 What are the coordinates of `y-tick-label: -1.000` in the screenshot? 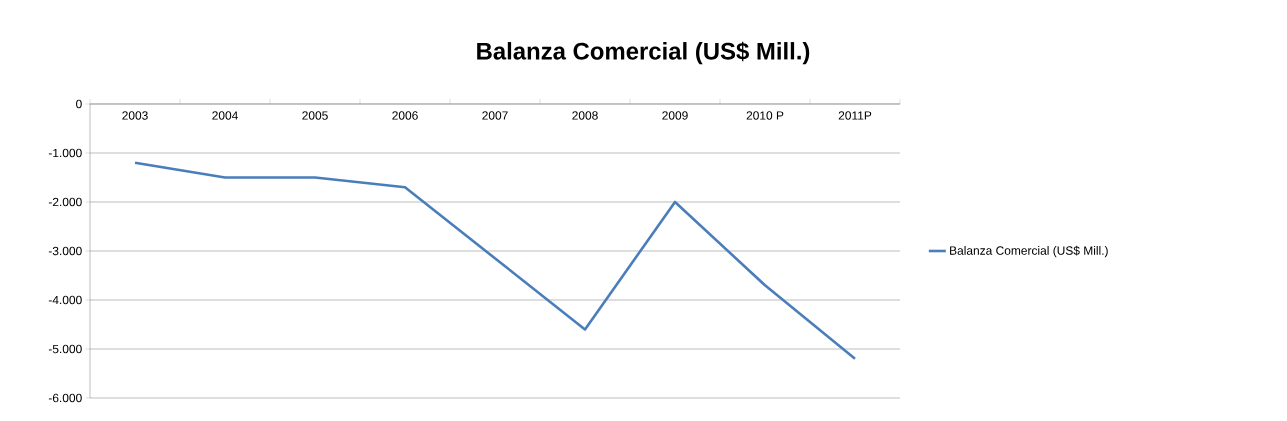 It's located at (65, 153).